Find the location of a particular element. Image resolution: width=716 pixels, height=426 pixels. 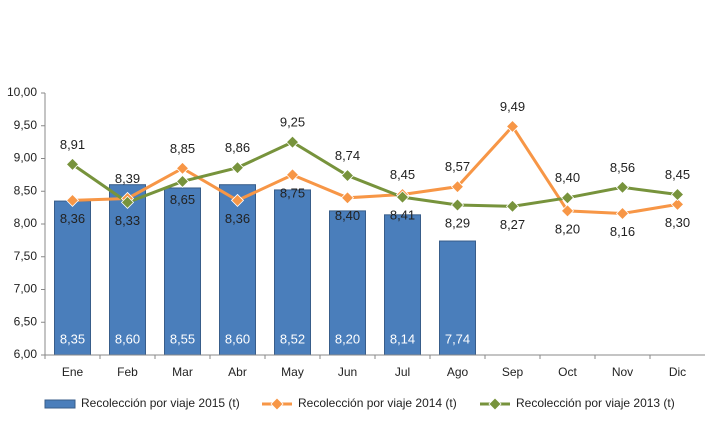

x-tick-label: Jul is located at coordinates (402, 372).